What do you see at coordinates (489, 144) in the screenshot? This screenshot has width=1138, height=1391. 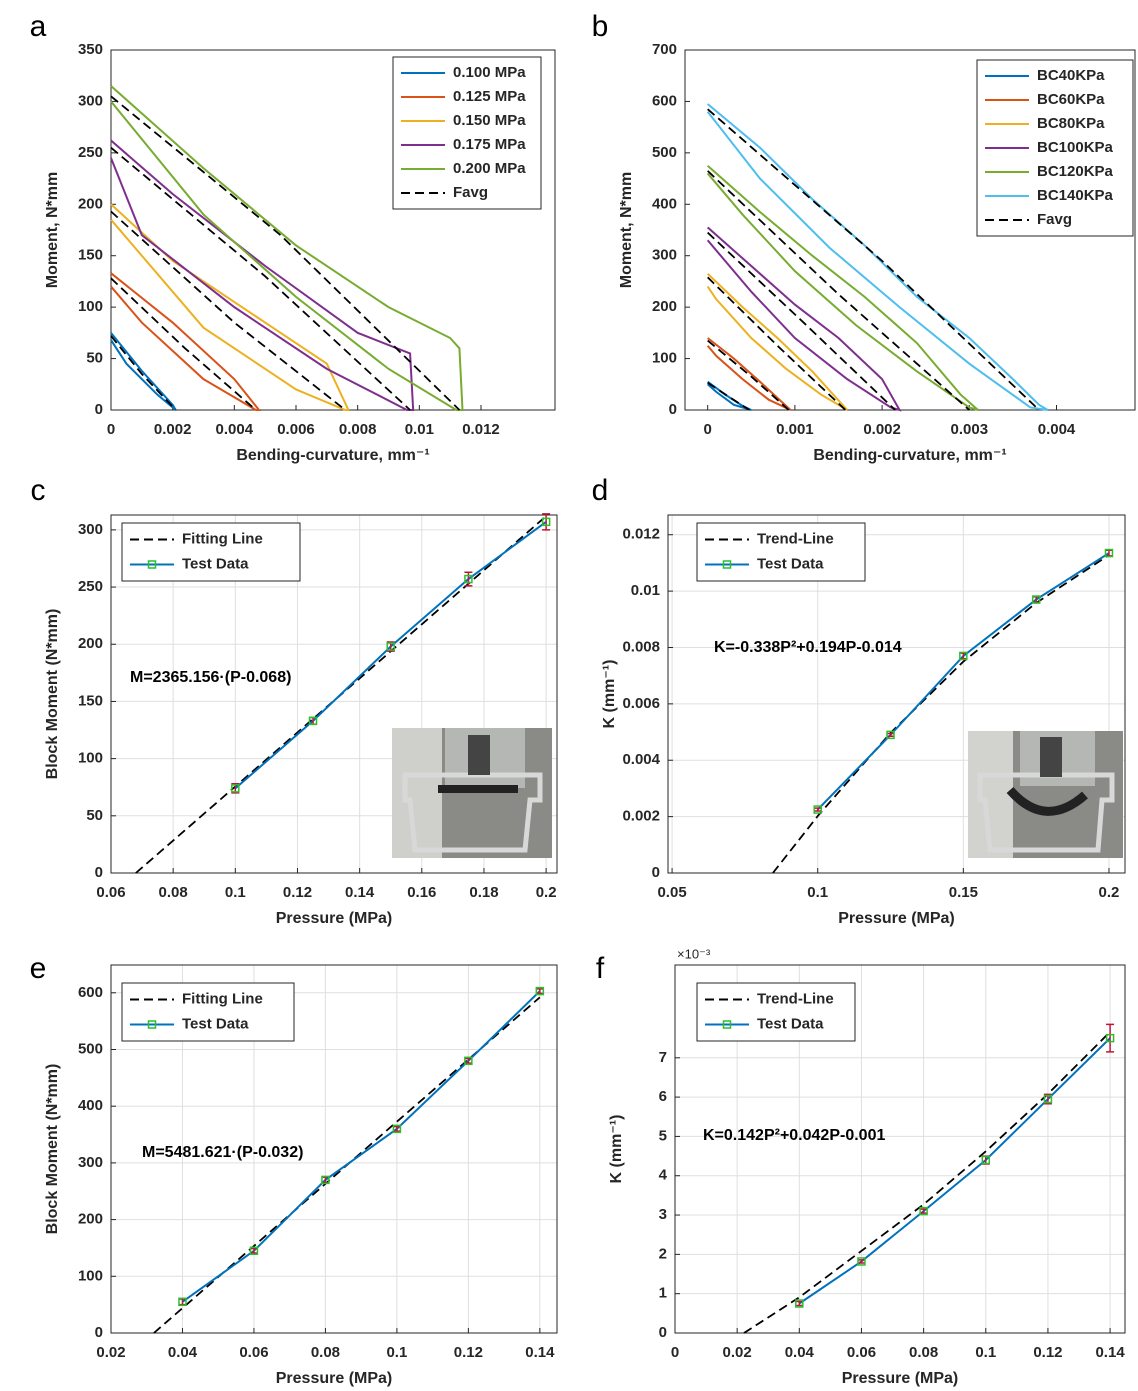 I see `legend-label: 0.175 MPa` at bounding box center [489, 144].